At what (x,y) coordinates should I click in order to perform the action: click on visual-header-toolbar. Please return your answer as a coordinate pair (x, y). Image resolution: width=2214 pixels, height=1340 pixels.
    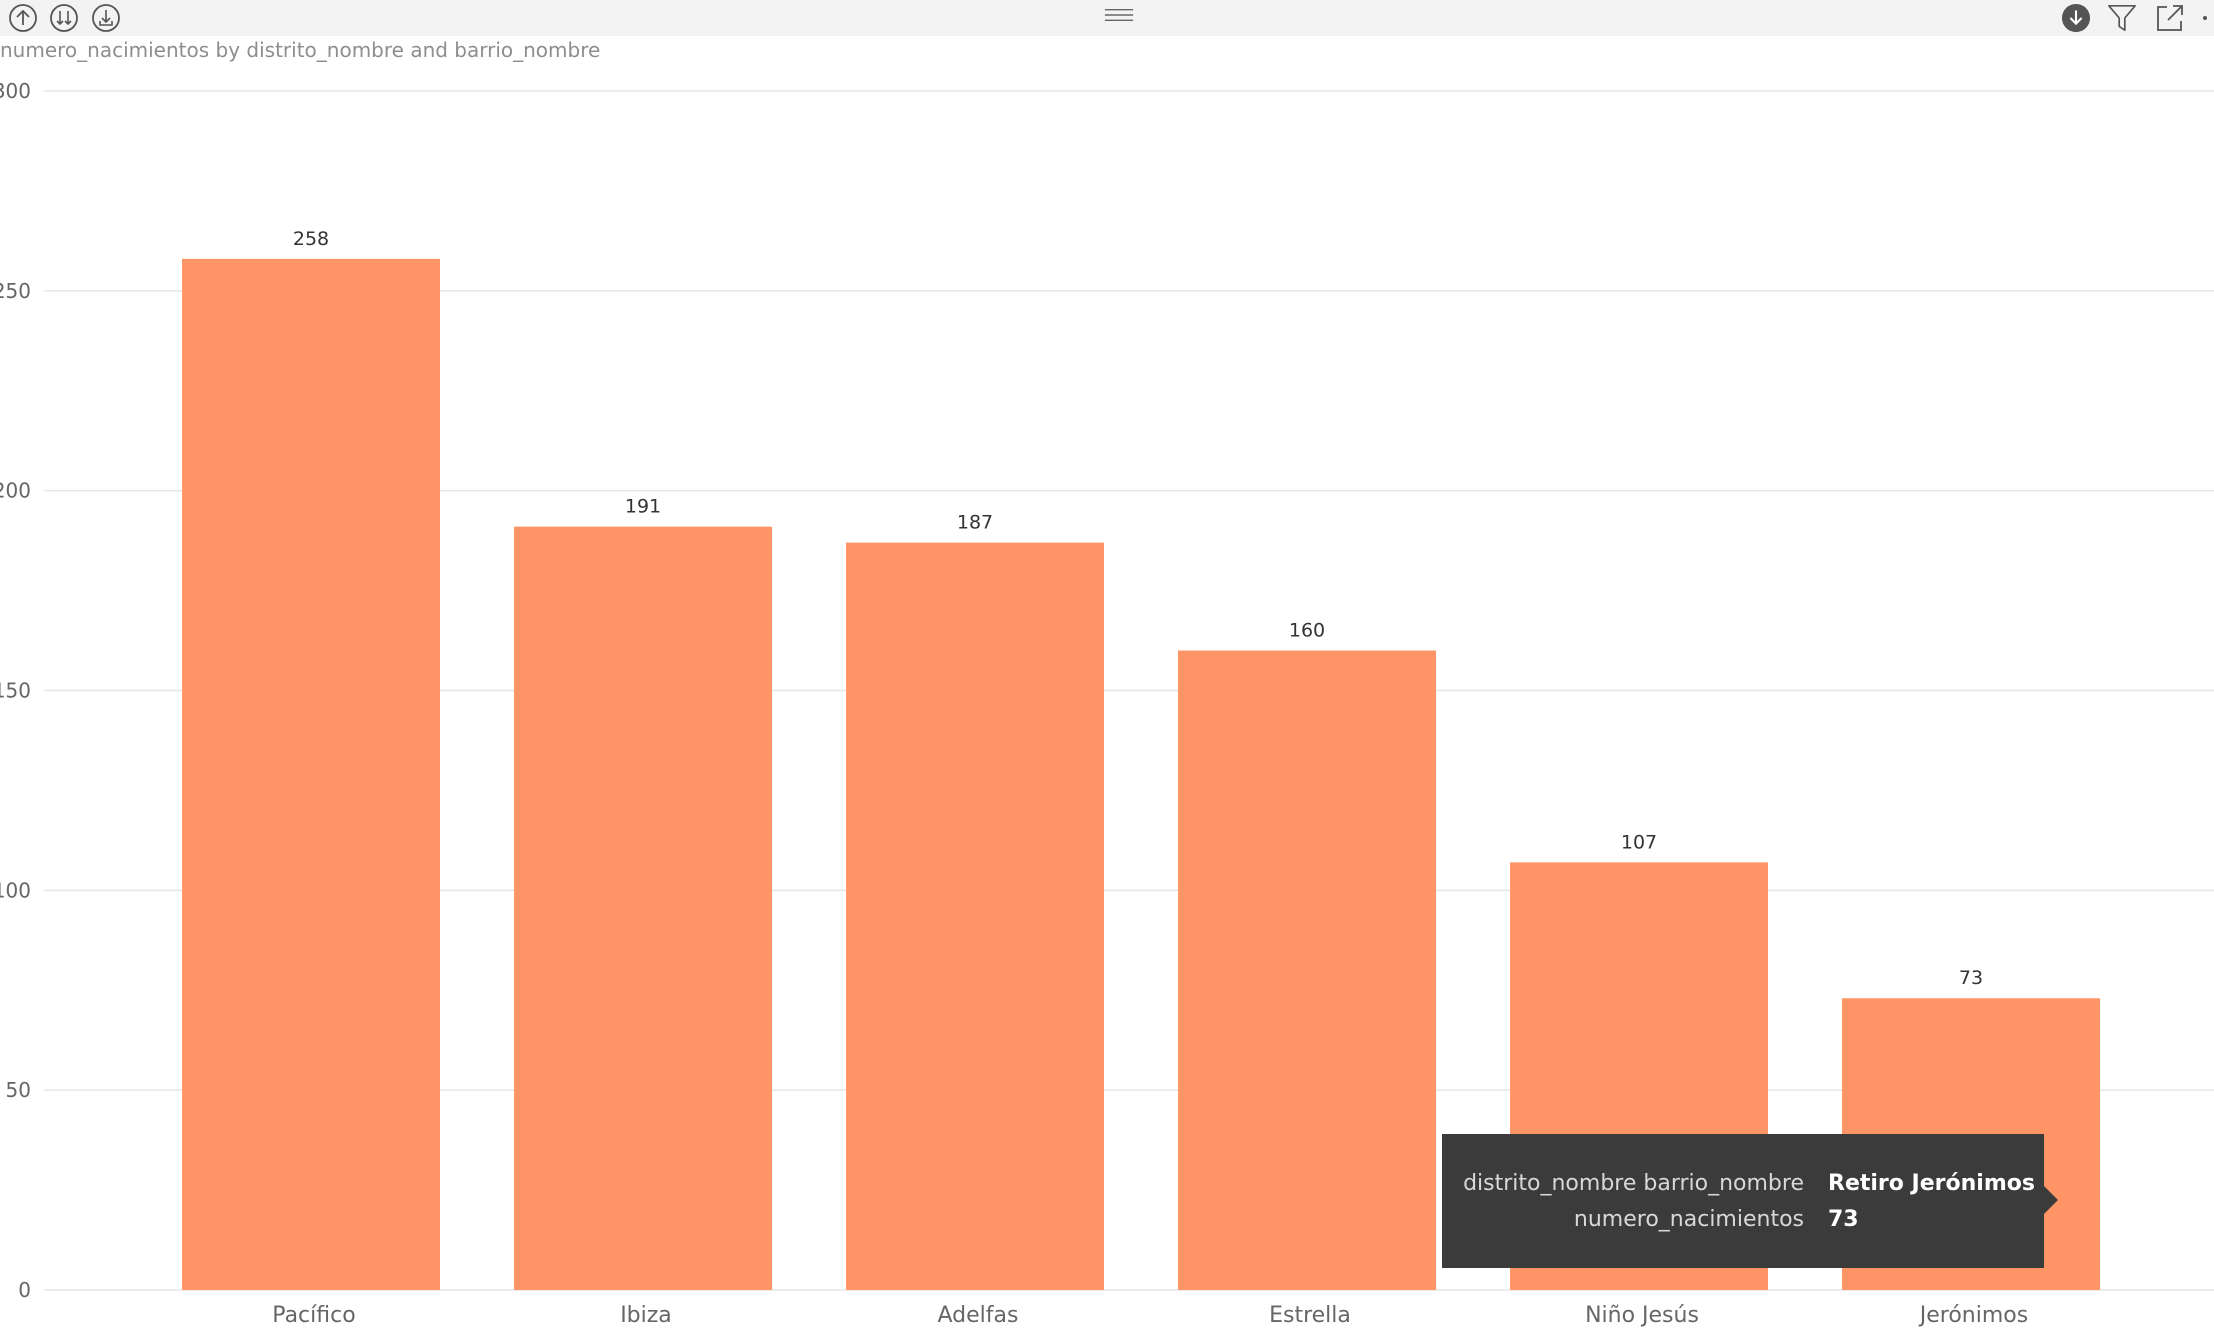
    Looking at the image, I should click on (1107, 18).